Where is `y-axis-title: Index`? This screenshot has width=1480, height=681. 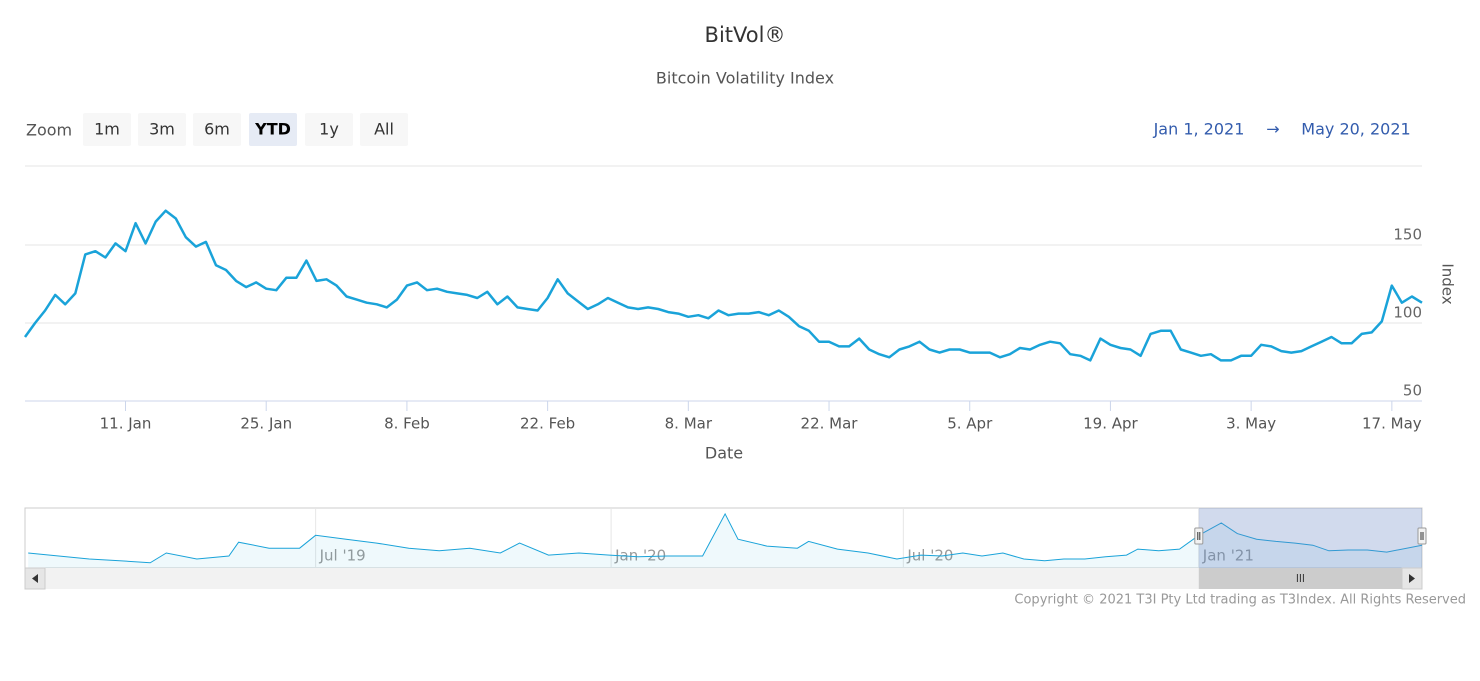 y-axis-title: Index is located at coordinates (1448, 283).